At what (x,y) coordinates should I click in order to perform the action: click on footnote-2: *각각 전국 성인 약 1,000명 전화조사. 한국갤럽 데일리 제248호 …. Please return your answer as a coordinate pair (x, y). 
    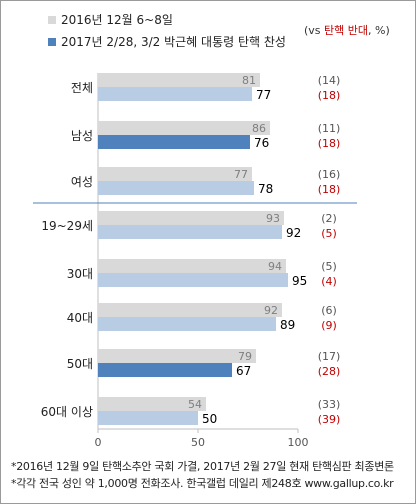
    Looking at the image, I should click on (202, 483).